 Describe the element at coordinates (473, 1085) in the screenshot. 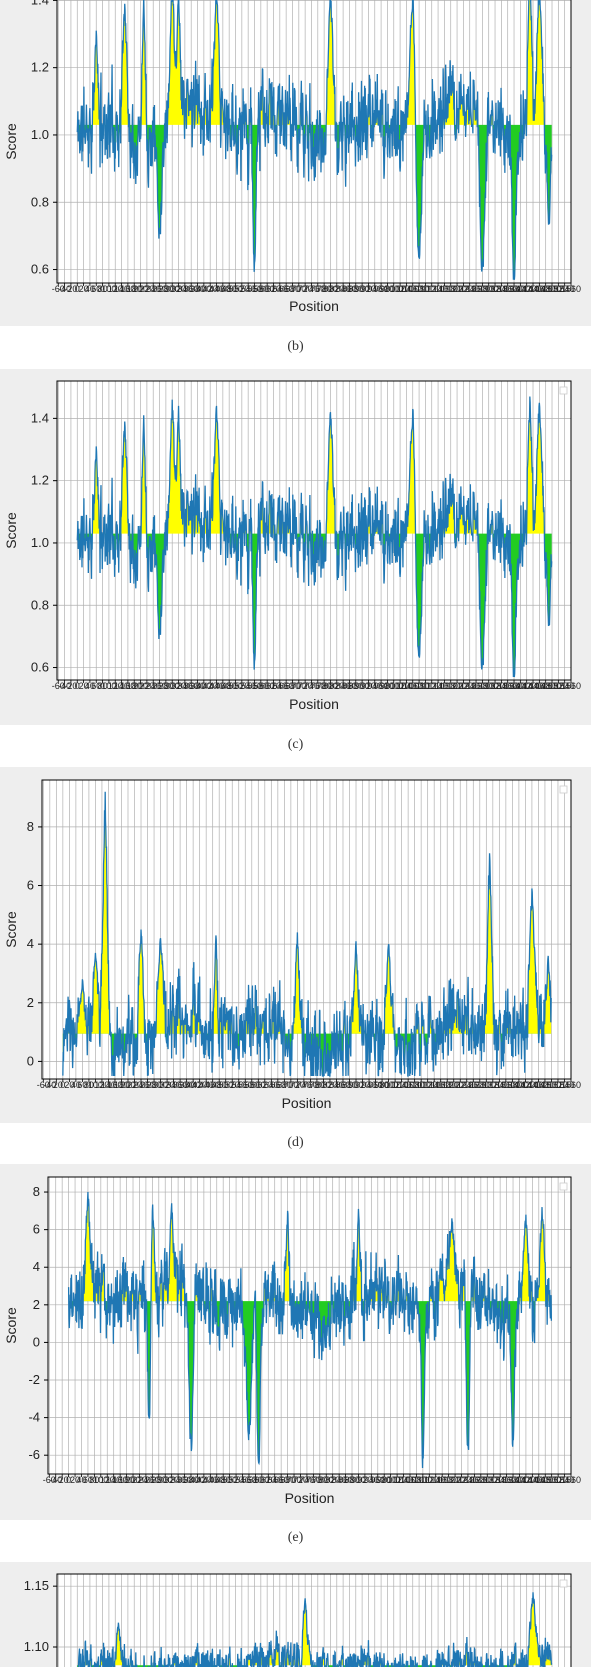

I see `x-tick-label: 1260` at that location.